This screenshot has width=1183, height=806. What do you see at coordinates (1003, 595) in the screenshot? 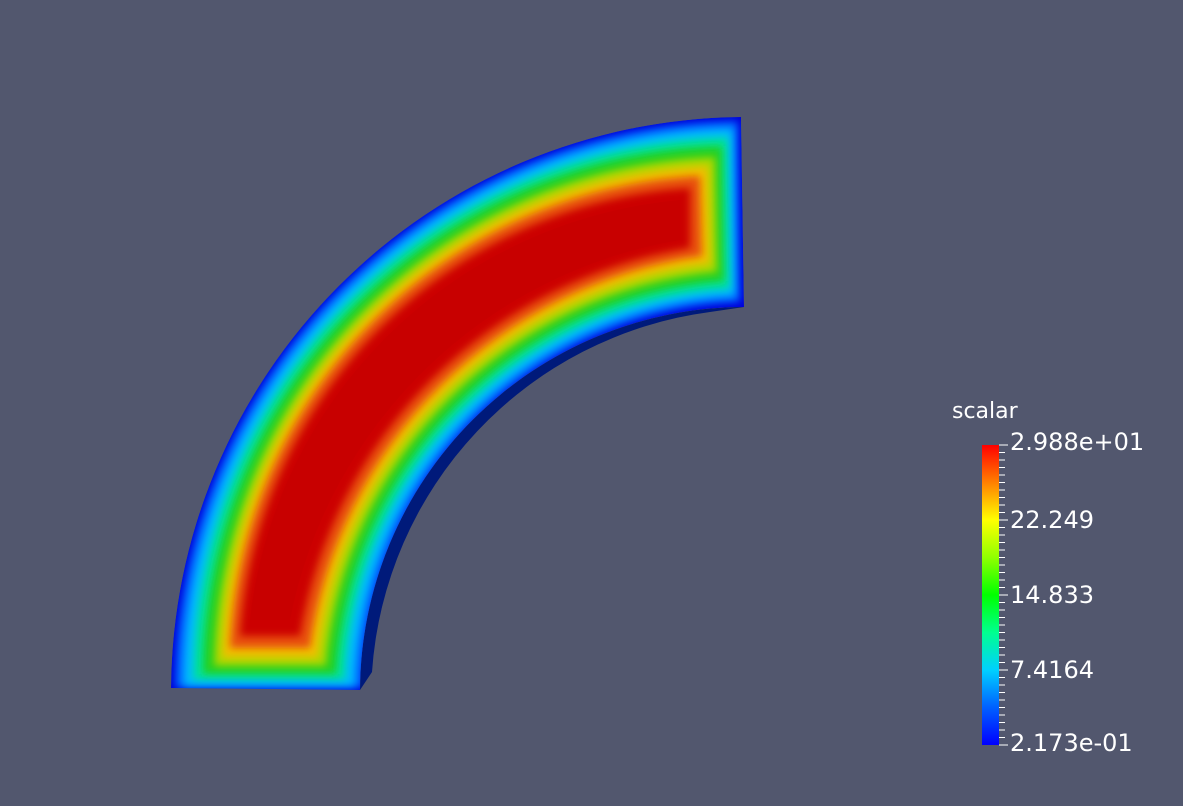
I see `scalar-bar-ticks` at bounding box center [1003, 595].